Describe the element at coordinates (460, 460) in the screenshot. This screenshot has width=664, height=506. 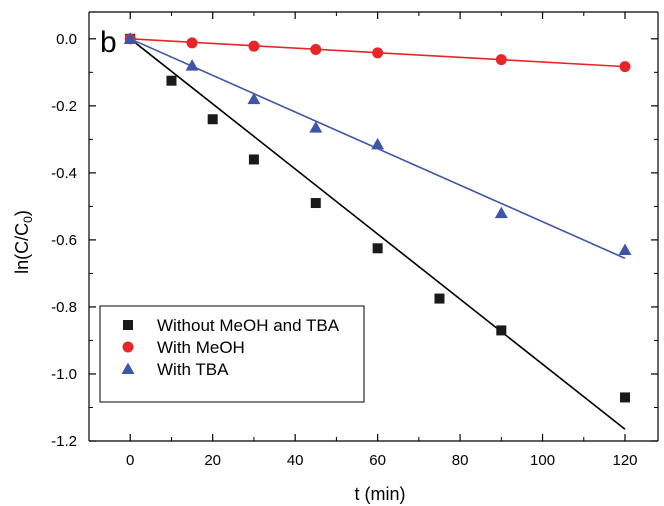
I see `x-tick-label-80: 80` at that location.